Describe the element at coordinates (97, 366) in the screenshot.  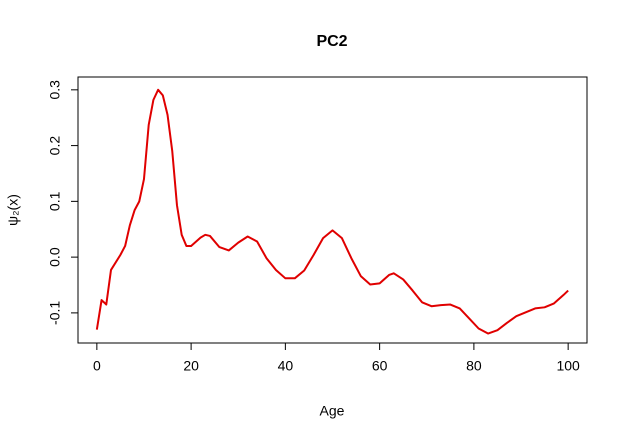
I see `x-tick-label: 0` at that location.